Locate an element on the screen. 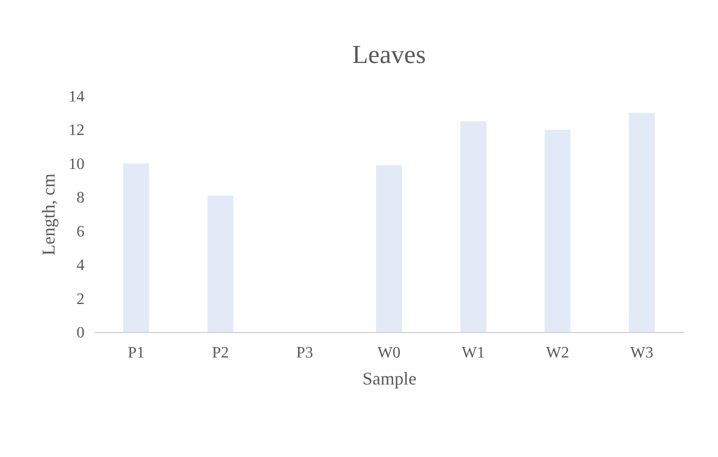 This screenshot has width=718, height=457. y-tick-label: 4 is located at coordinates (80, 265).